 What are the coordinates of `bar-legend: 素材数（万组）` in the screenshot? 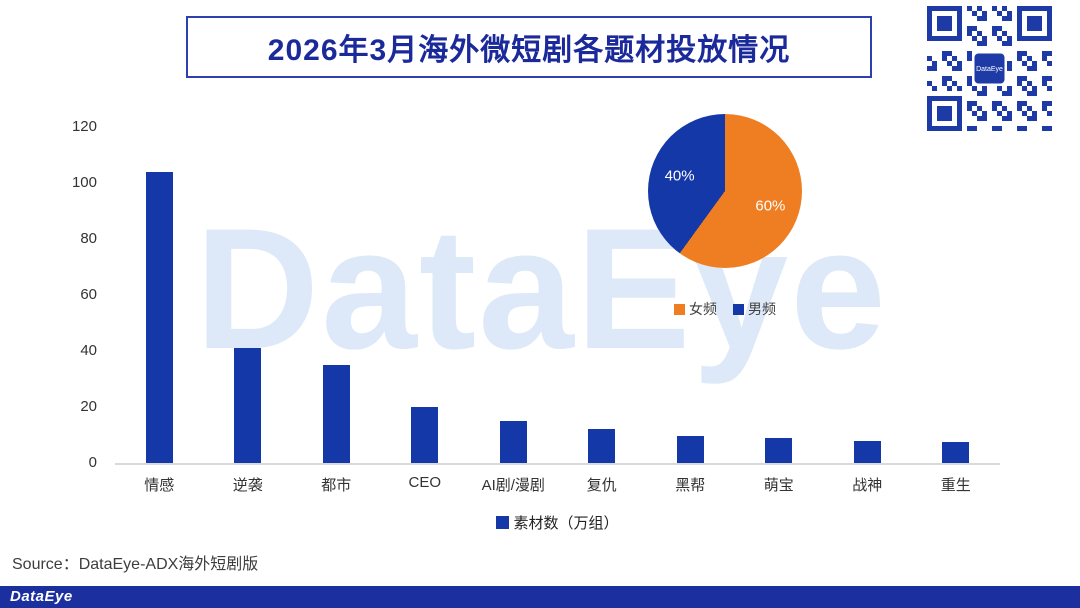 It's located at (557, 522).